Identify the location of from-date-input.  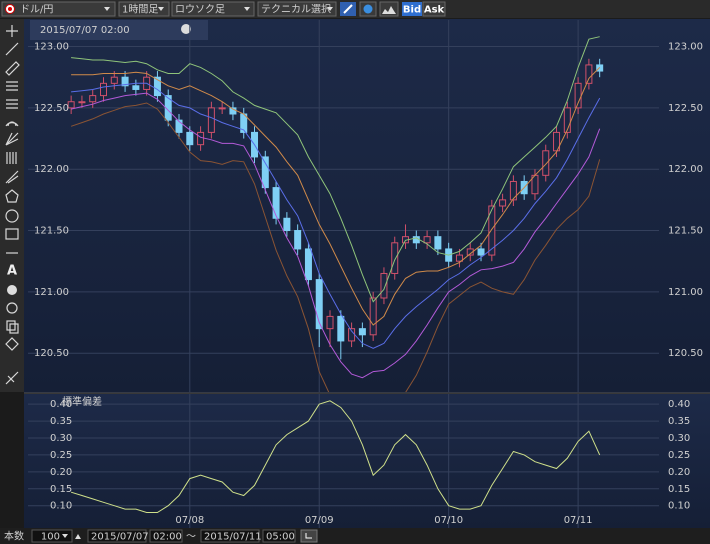
(117, 536).